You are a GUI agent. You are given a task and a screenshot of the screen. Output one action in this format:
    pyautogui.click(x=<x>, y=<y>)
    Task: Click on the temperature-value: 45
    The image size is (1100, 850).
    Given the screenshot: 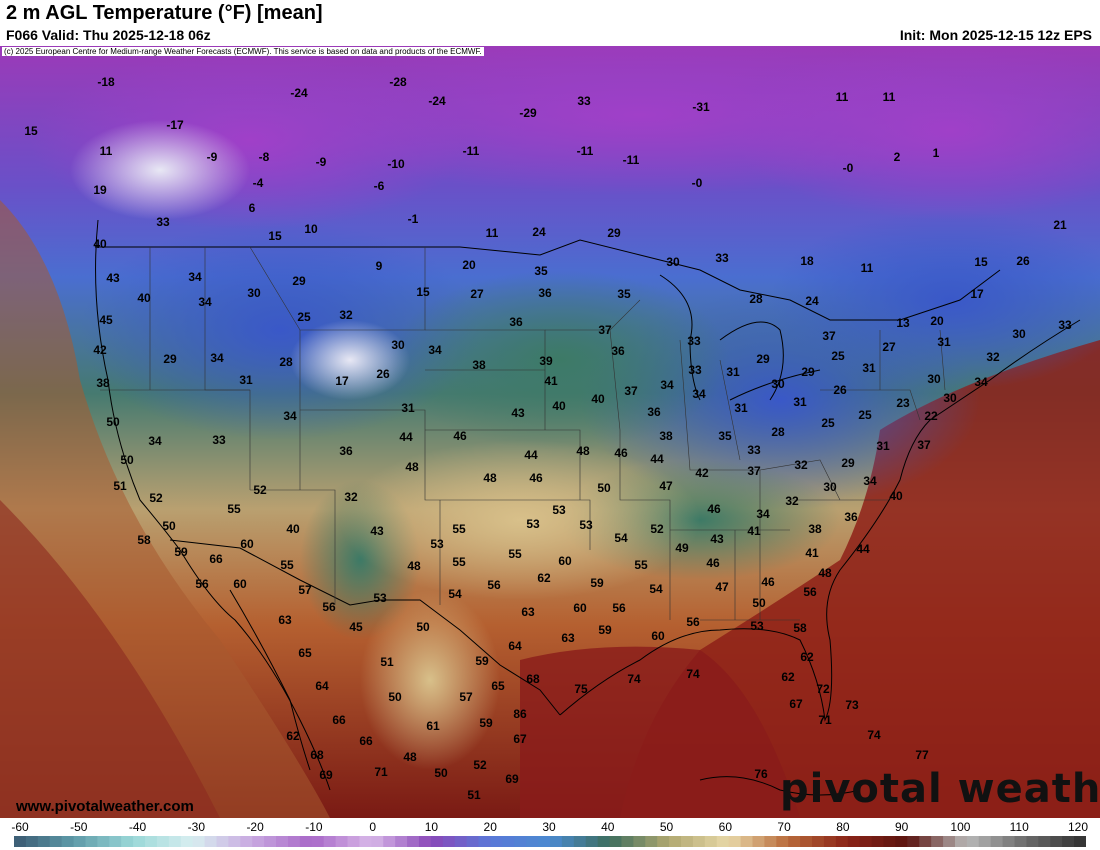 What is the action you would take?
    pyautogui.click(x=106, y=320)
    